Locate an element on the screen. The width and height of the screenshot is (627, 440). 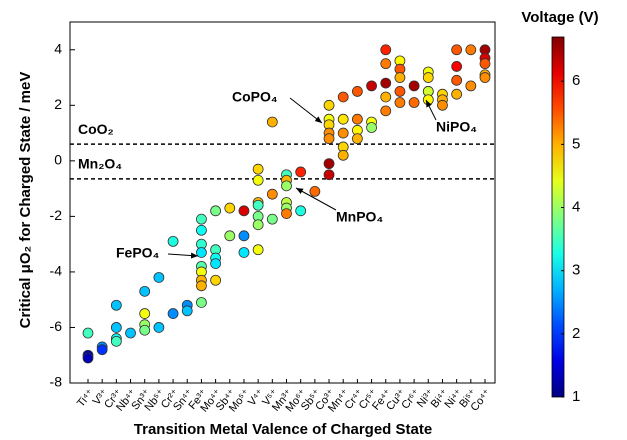
annotation: FePO₄ is located at coordinates (137, 253).